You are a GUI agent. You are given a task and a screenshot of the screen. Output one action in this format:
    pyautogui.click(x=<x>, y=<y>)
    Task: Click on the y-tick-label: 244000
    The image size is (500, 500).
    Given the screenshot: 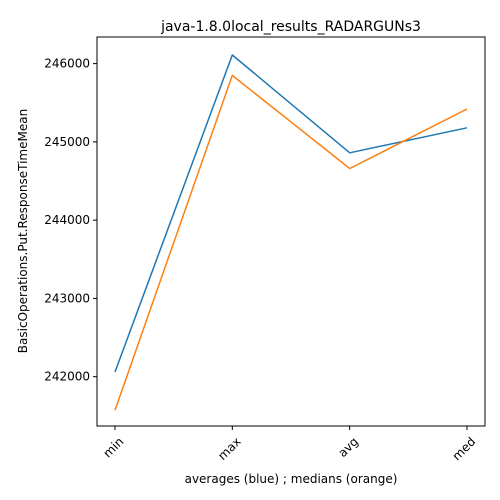 What is the action you would take?
    pyautogui.click(x=67, y=220)
    